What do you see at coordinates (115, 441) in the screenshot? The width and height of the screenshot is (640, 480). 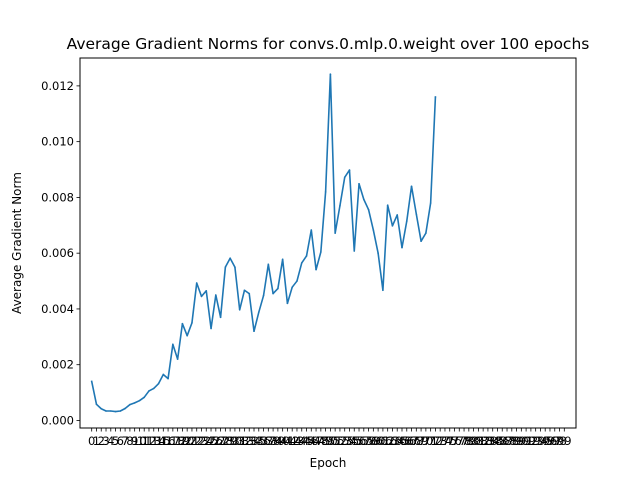 I see `x-tick-label: 5` at bounding box center [115, 441].